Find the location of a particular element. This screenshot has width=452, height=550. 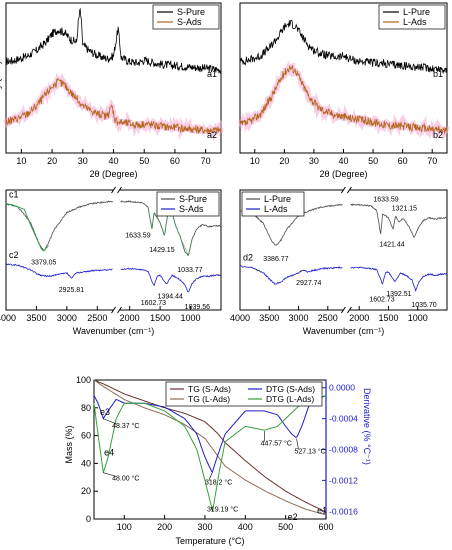

x-axis-label: 2θ (Degree) is located at coordinates (343, 174).